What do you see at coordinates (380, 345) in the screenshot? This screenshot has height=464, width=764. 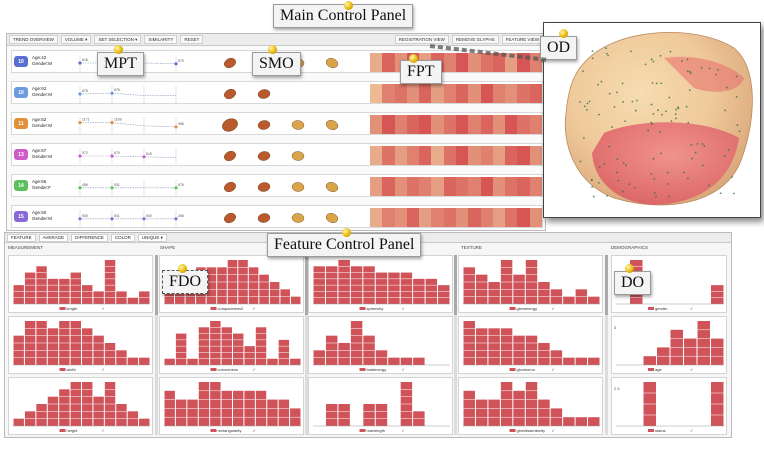 I see `feature-histogram-cell: totalenergy ✓` at bounding box center [380, 345].